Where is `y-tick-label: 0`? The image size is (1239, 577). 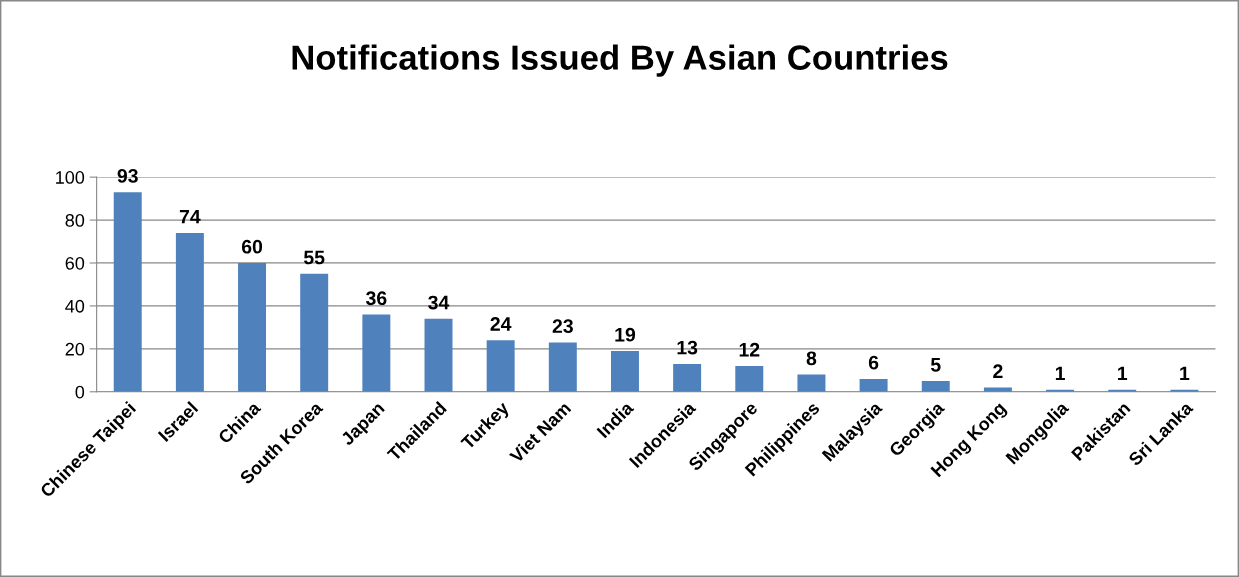
y-tick-label: 0 is located at coordinates (80, 392).